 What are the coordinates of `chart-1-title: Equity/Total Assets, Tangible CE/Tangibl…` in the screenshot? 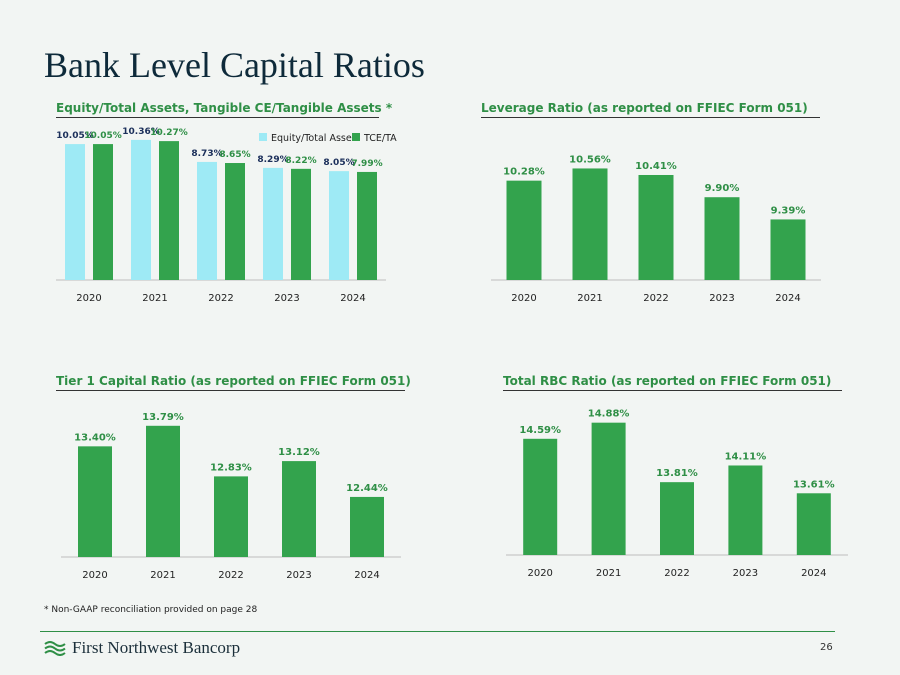 It's located at (224, 109).